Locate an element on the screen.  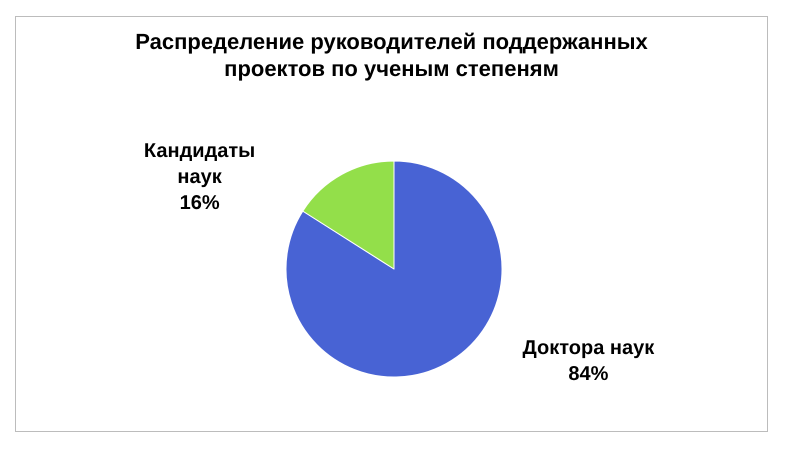
slice-label: Кандидаты наук is located at coordinates (200, 164).